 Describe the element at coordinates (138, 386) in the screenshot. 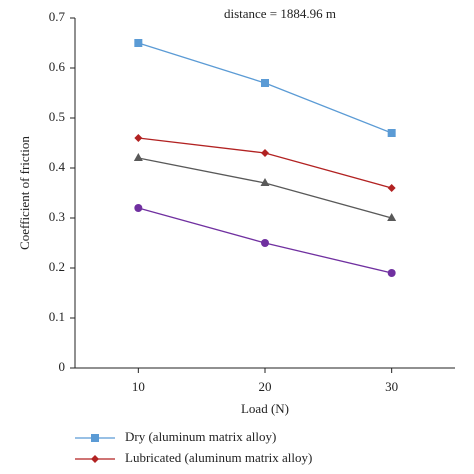

I see `x-tick-label: 10` at that location.